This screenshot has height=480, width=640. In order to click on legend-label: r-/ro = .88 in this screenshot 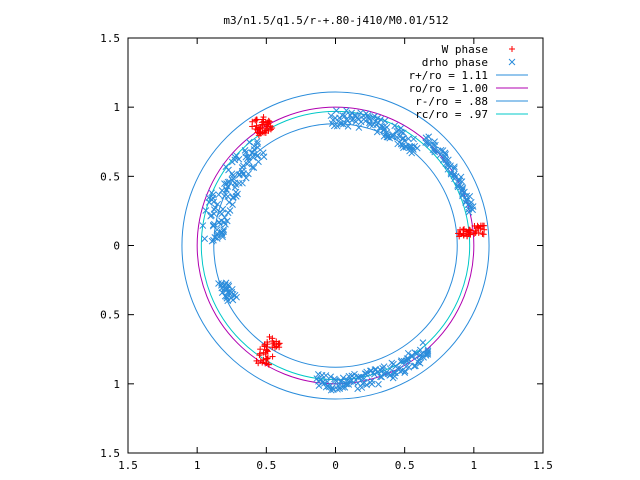, I will do `click(451, 101)`.